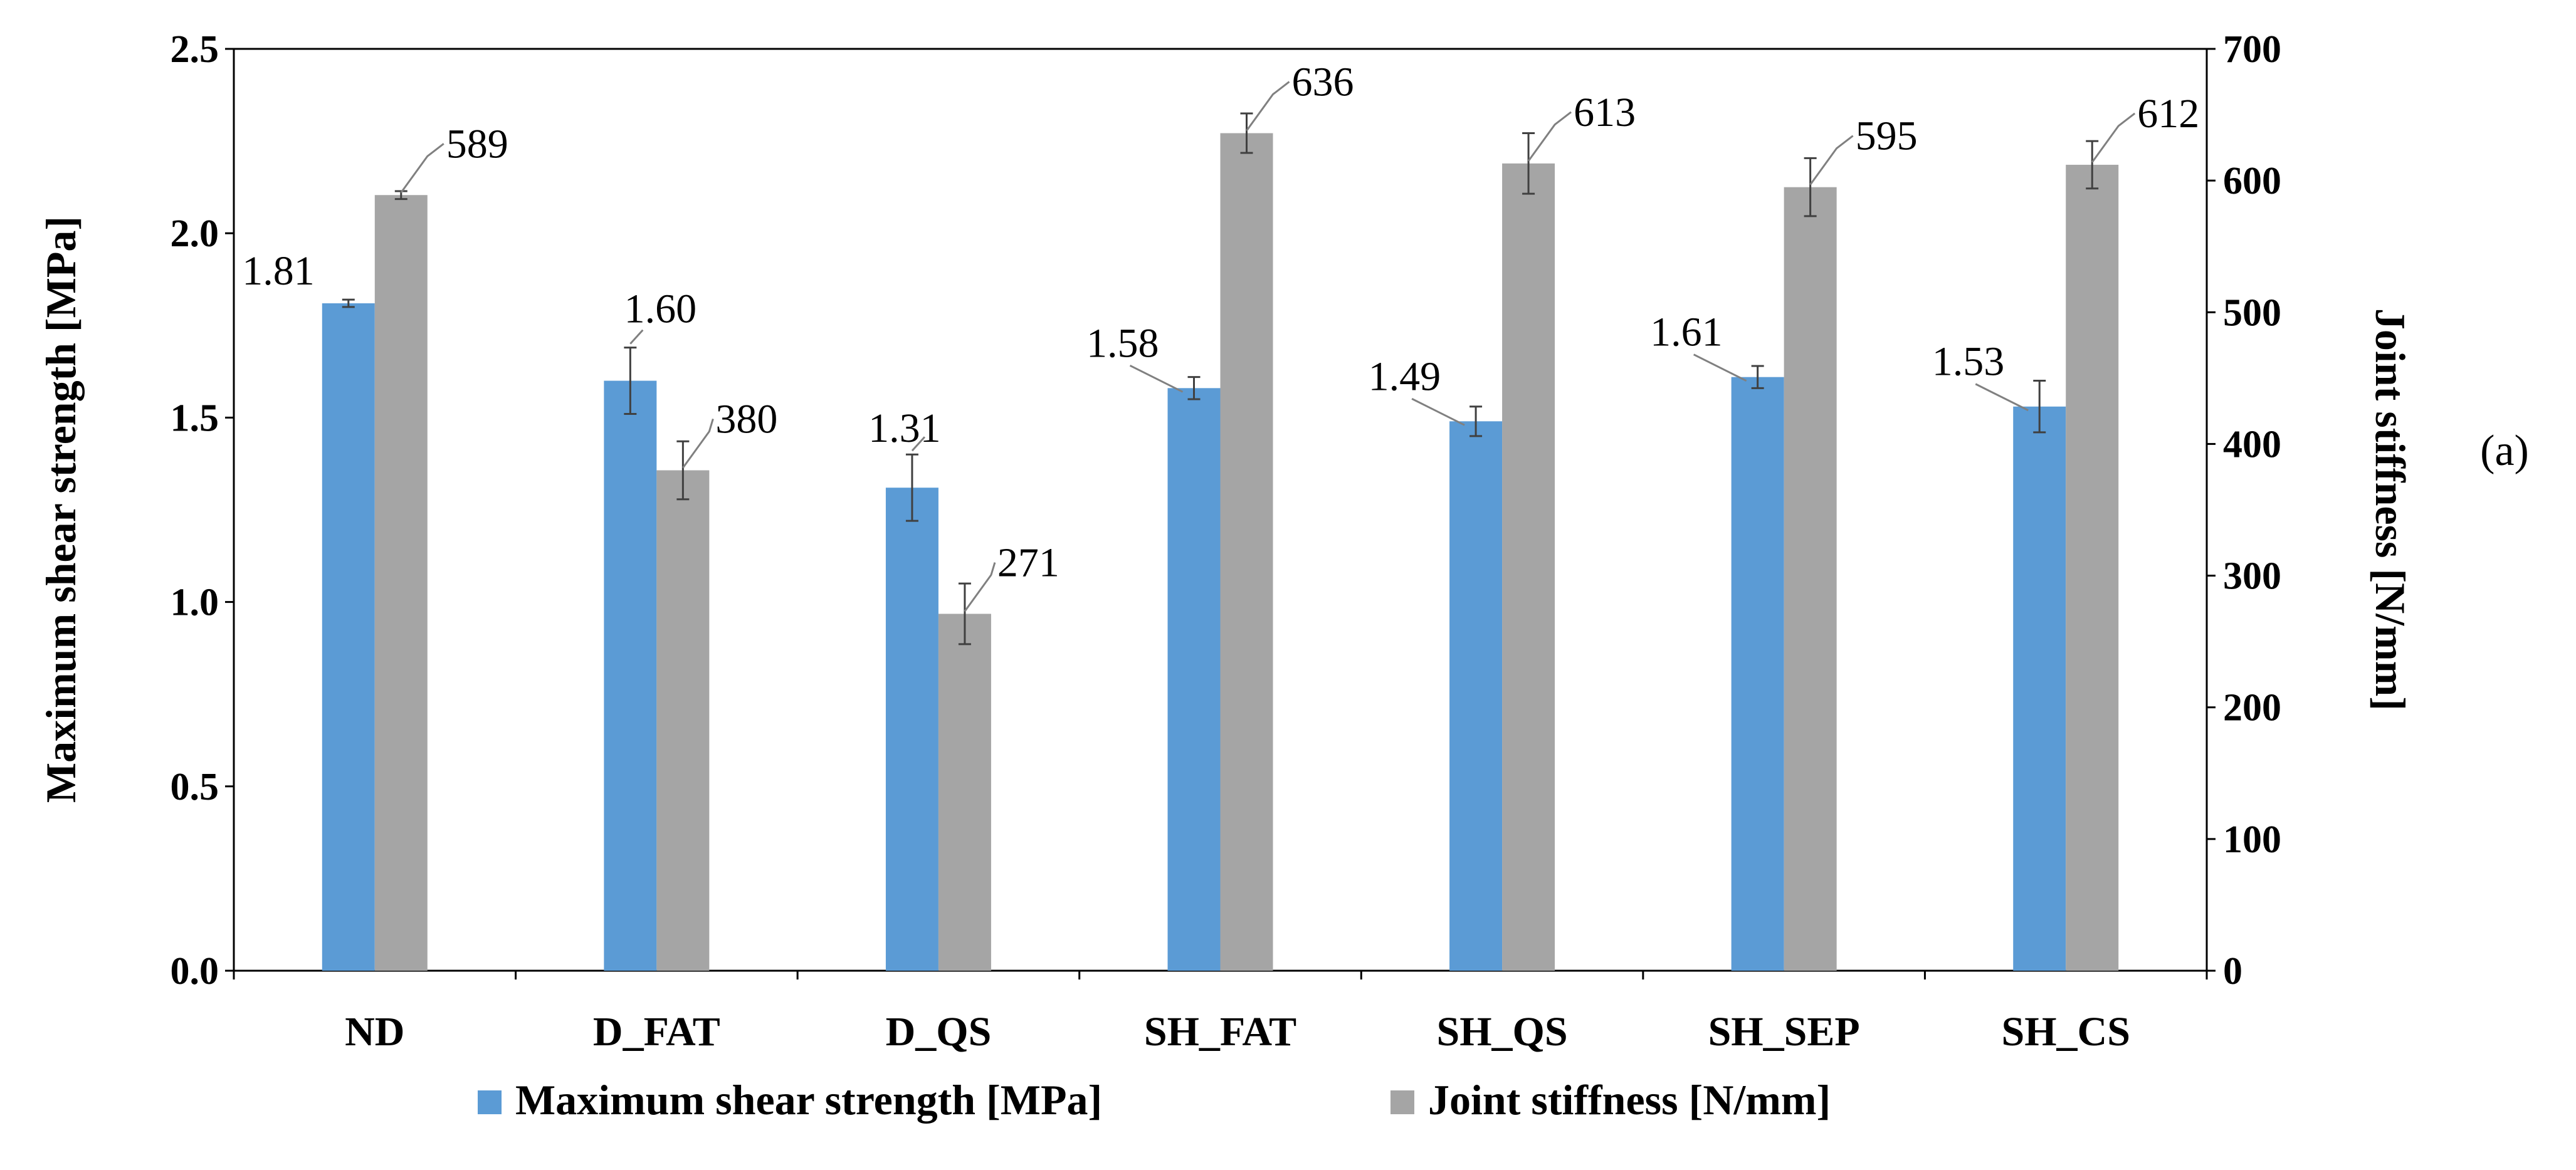 The height and width of the screenshot is (1170, 2576). Describe the element at coordinates (1323, 82) in the screenshot. I see `data-label-stiffness: 636` at that location.